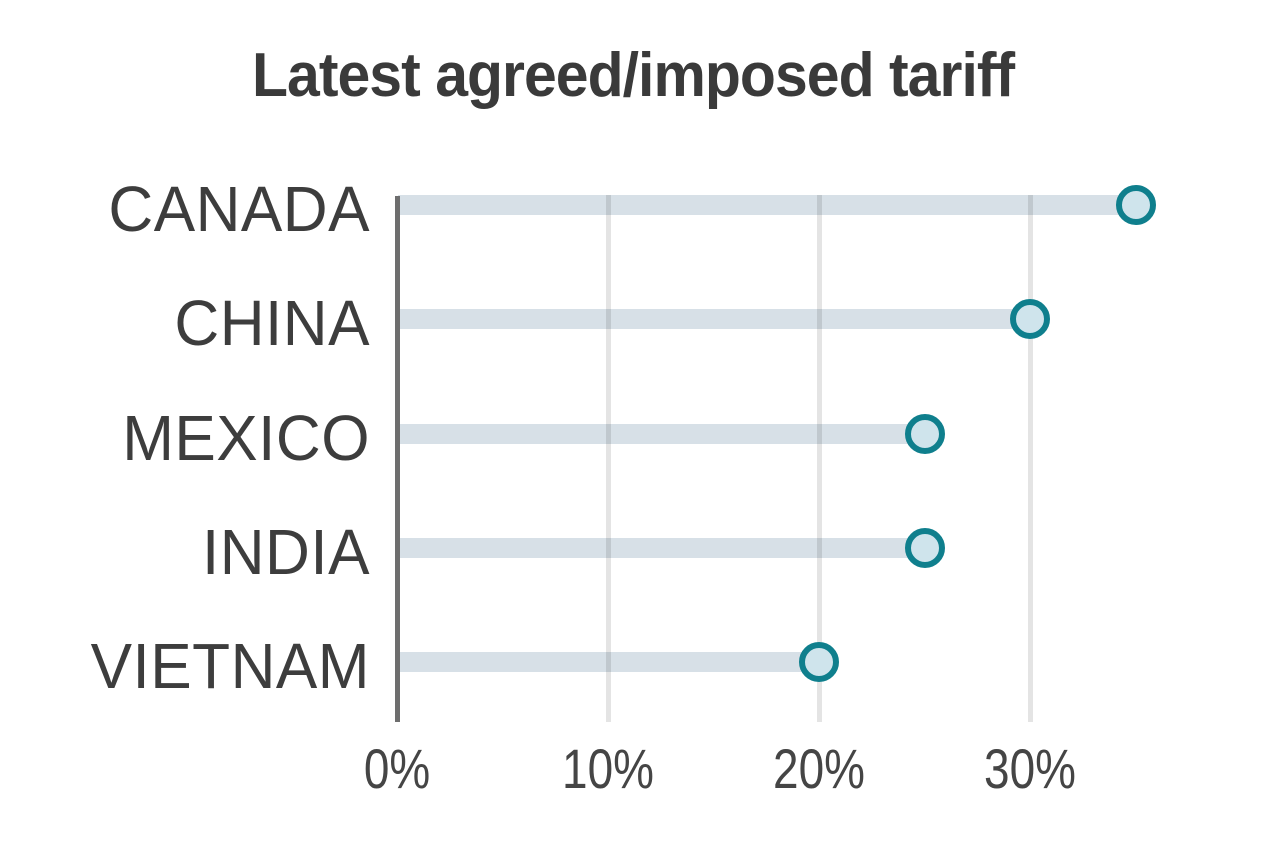  Describe the element at coordinates (397, 459) in the screenshot. I see `x-axis-zero-line` at that location.